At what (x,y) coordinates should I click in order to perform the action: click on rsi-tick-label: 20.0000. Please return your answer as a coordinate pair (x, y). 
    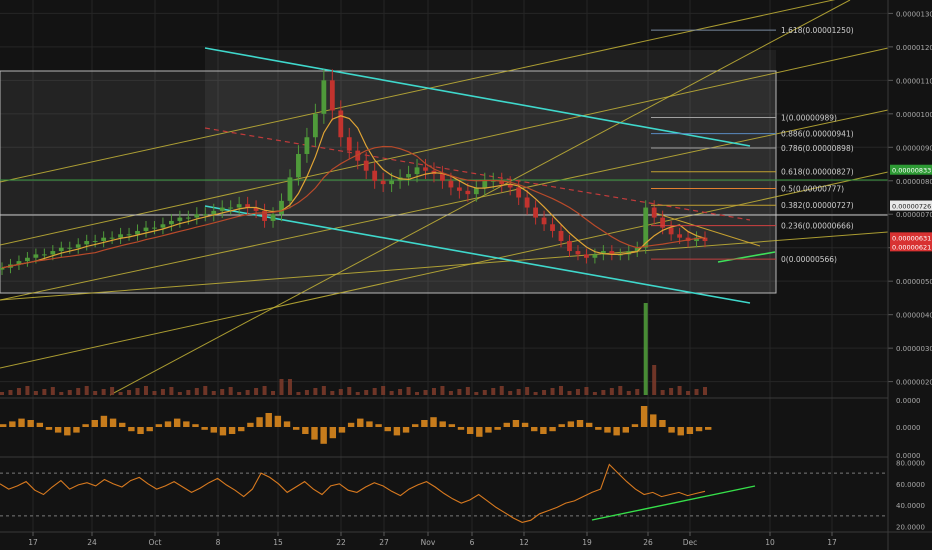
    Looking at the image, I should click on (910, 528).